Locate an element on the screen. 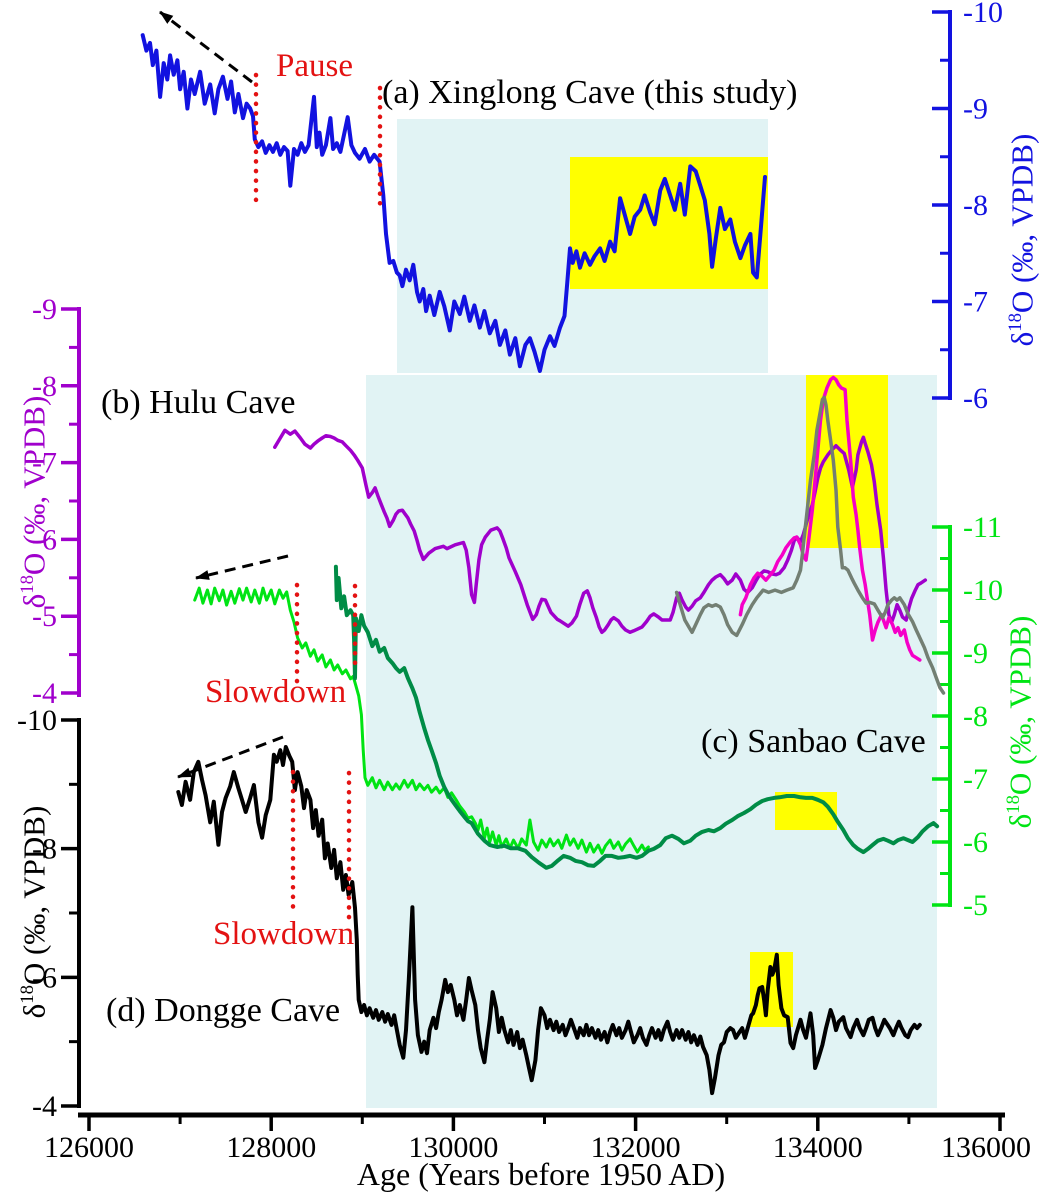 The height and width of the screenshot is (1204, 1039). event-dotted-lines is located at coordinates (318, 497).